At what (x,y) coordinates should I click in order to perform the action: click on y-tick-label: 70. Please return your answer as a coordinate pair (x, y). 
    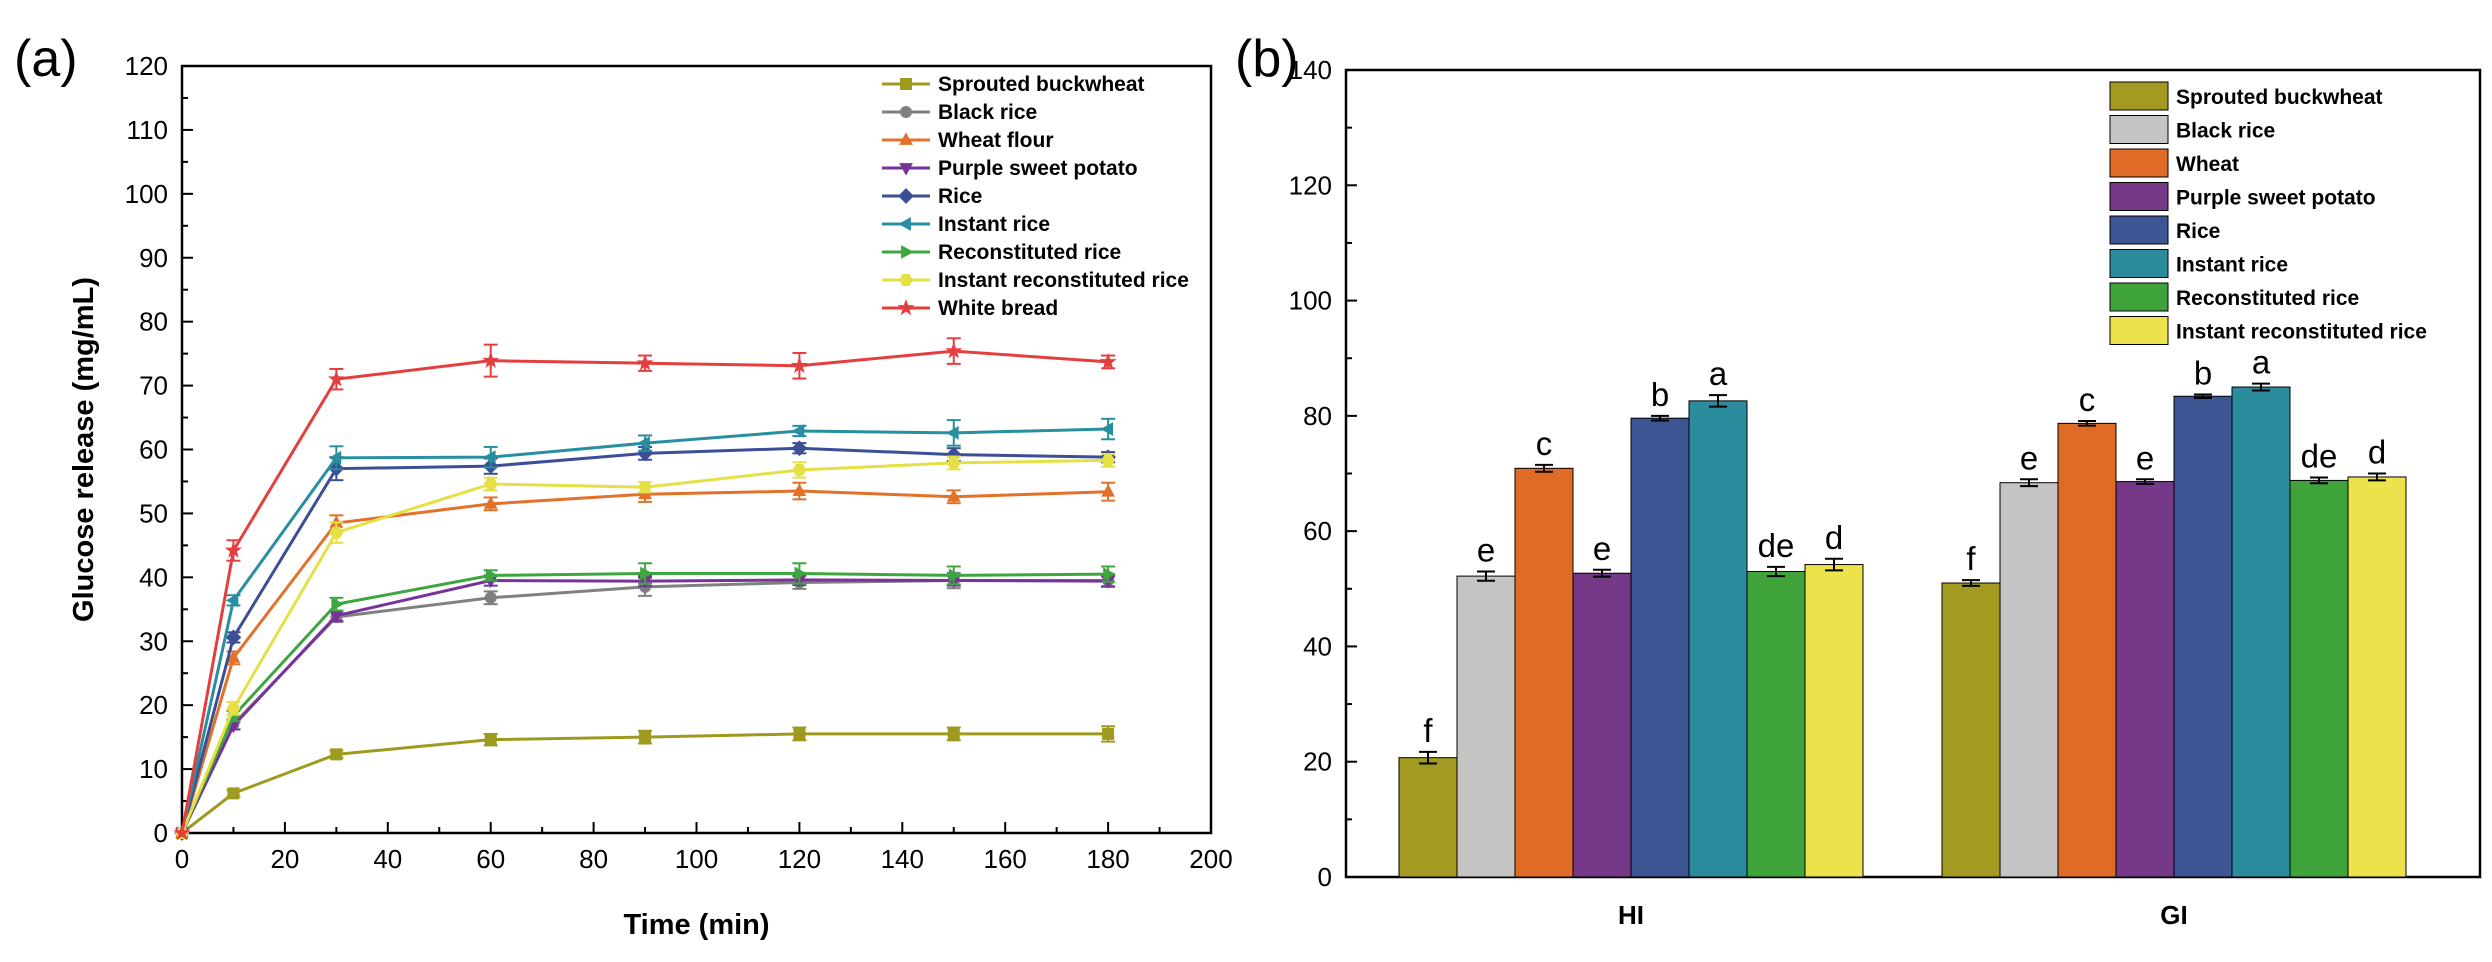
    Looking at the image, I should click on (153, 386).